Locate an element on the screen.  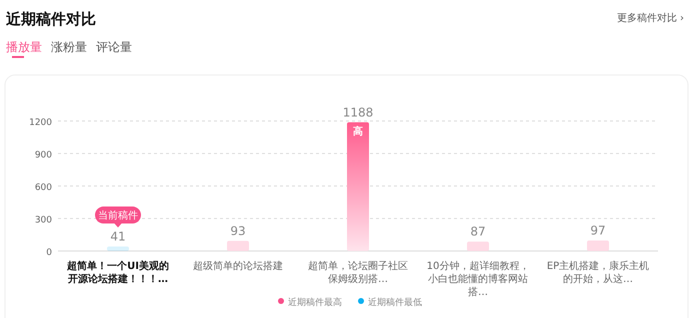
legend-label: 近期稿件最低 is located at coordinates (395, 302).